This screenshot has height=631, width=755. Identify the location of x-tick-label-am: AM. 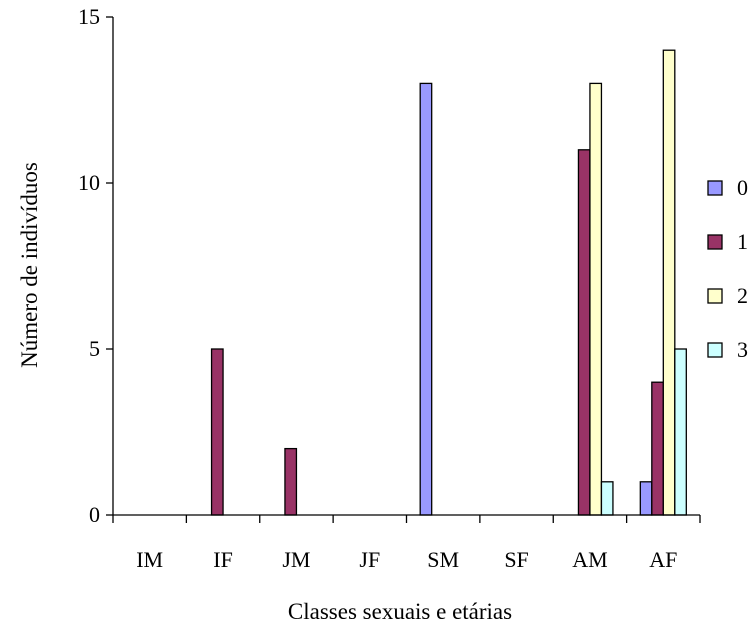
(589, 559).